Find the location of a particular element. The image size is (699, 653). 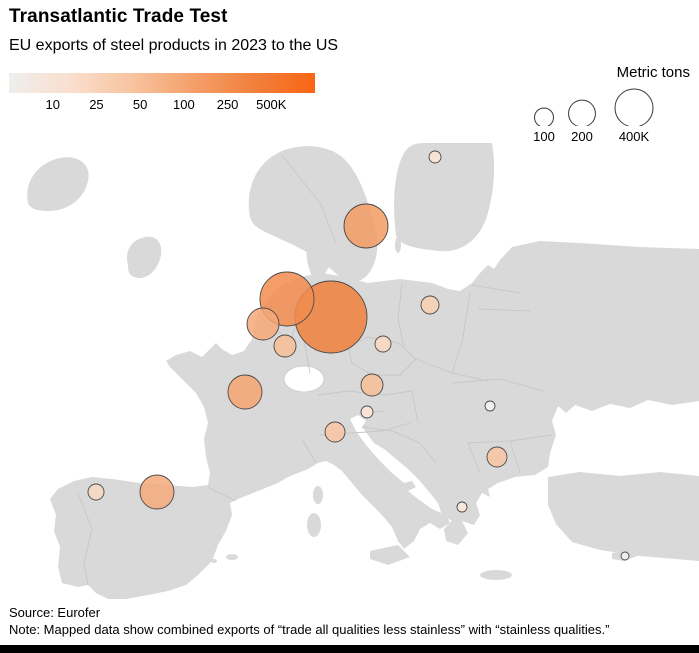

size-legend: Metric tons 100 200 400K is located at coordinates (609, 104).